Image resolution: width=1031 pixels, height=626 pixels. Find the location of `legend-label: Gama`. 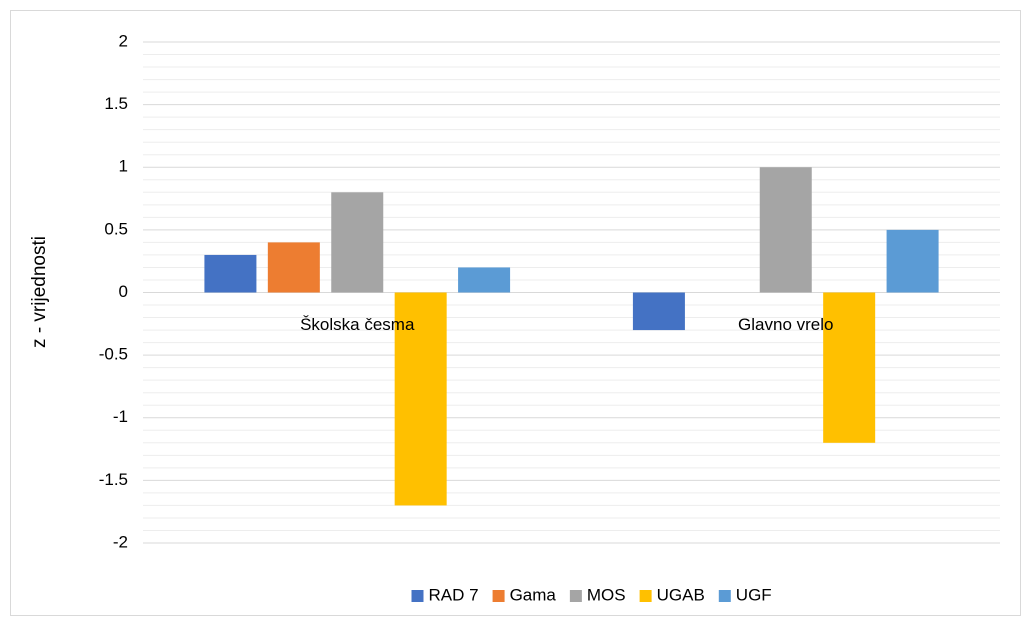

legend-label: Gama is located at coordinates (533, 594).